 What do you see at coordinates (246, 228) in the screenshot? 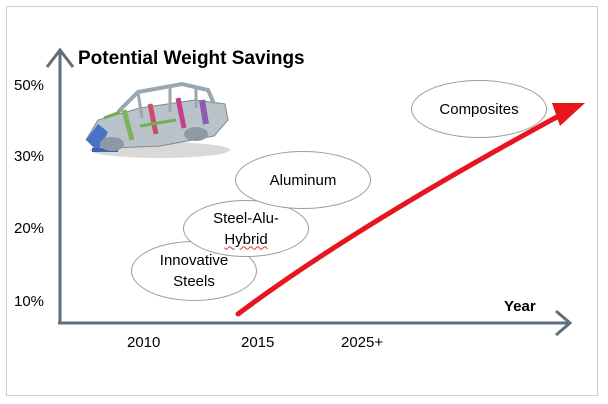
I see `bubble-steel-alu-hybrid: Steel-Alu- Hybrid` at bounding box center [246, 228].